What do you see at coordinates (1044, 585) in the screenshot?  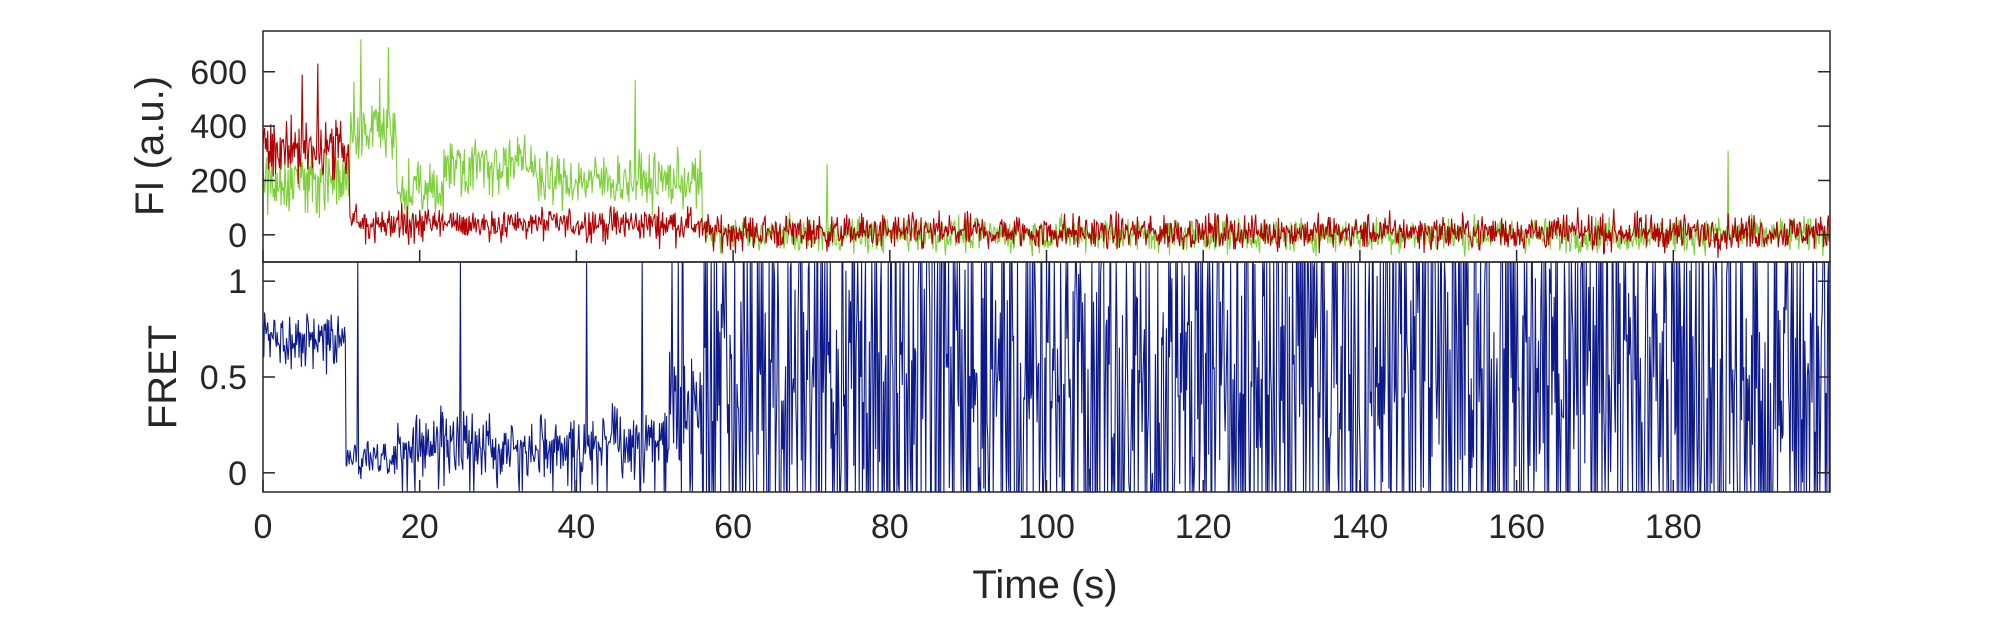 I see `time-x-axis-label: Time (s)` at bounding box center [1044, 585].